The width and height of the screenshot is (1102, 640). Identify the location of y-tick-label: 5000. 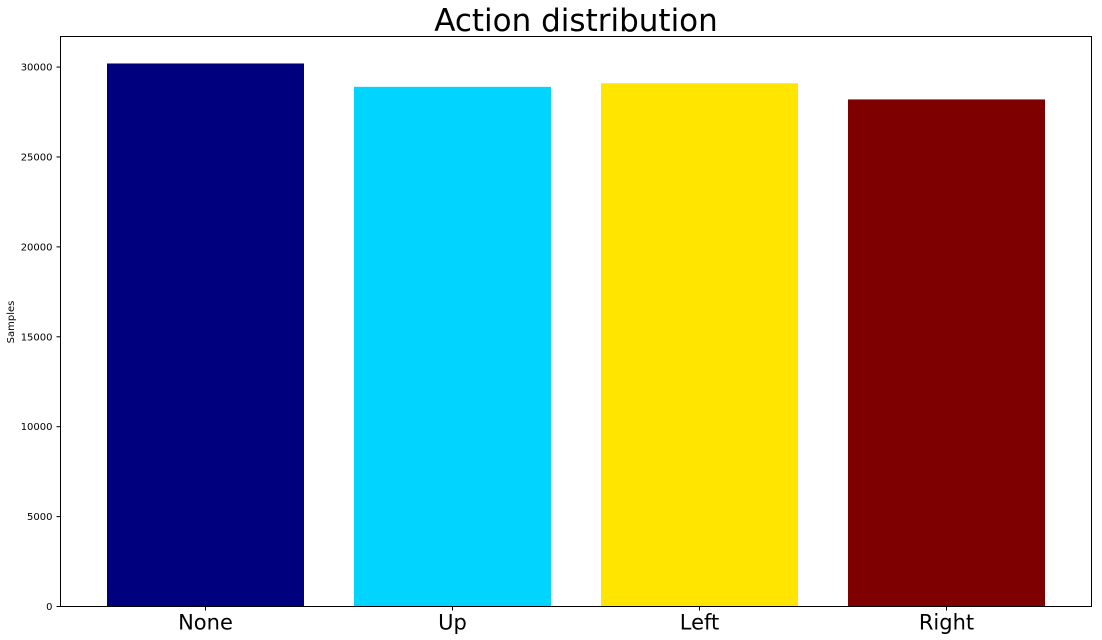
(39, 517).